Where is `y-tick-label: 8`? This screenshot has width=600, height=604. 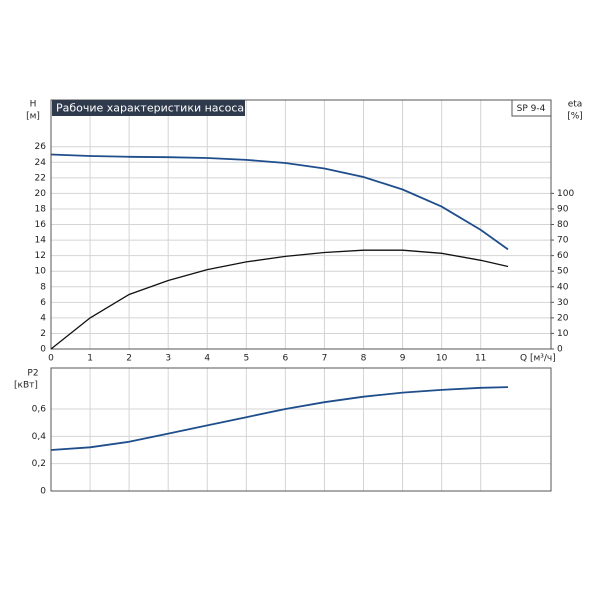
y-tick-label: 8 is located at coordinates (43, 287).